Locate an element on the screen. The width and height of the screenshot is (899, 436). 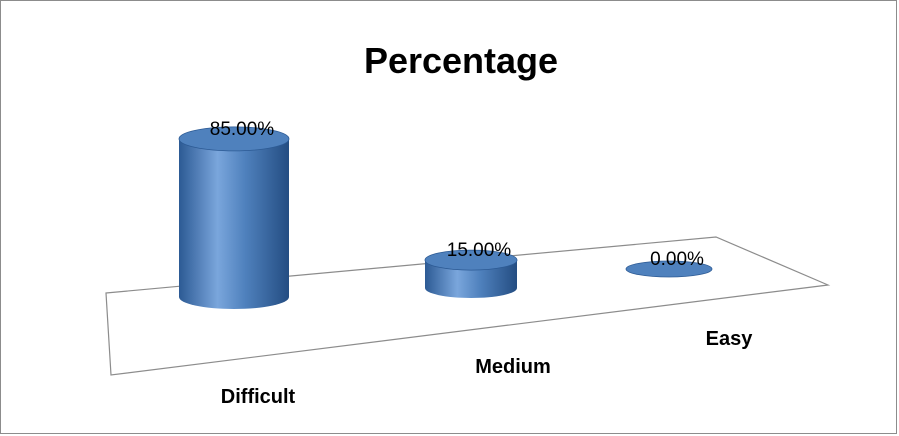
bar-difficult-top is located at coordinates (234, 139).